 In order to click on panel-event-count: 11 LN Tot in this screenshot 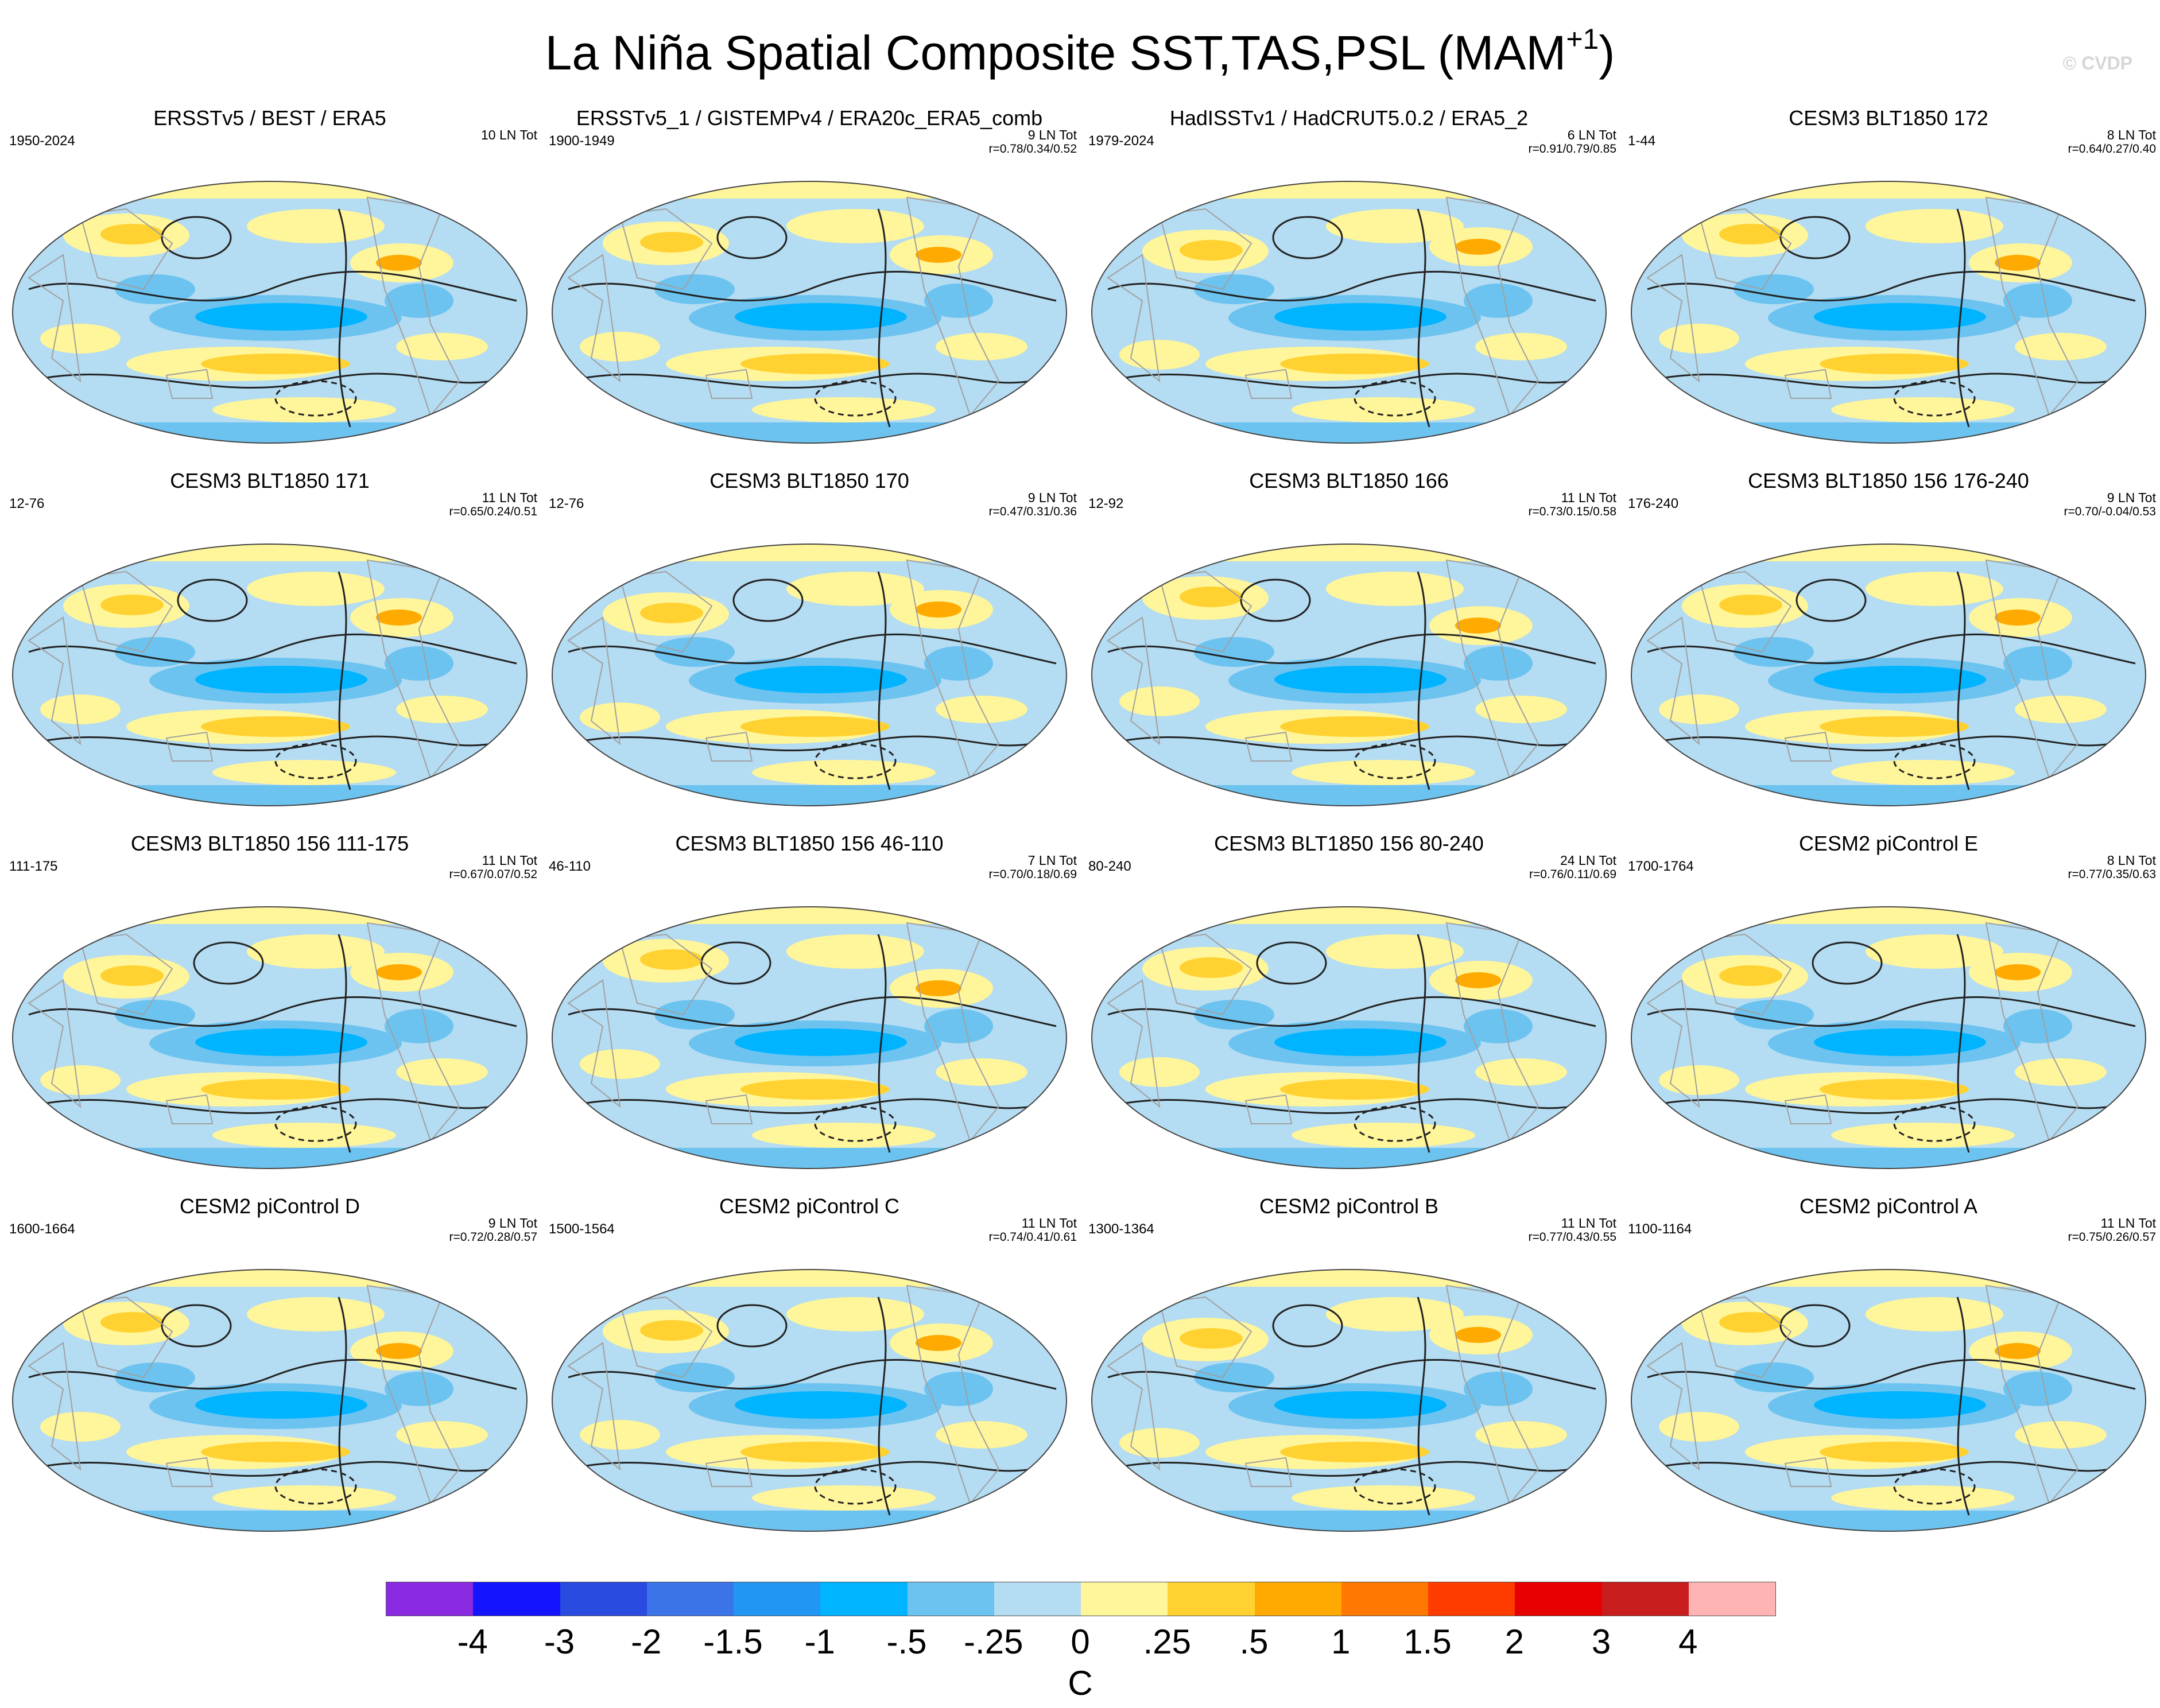, I will do `click(1588, 1223)`.